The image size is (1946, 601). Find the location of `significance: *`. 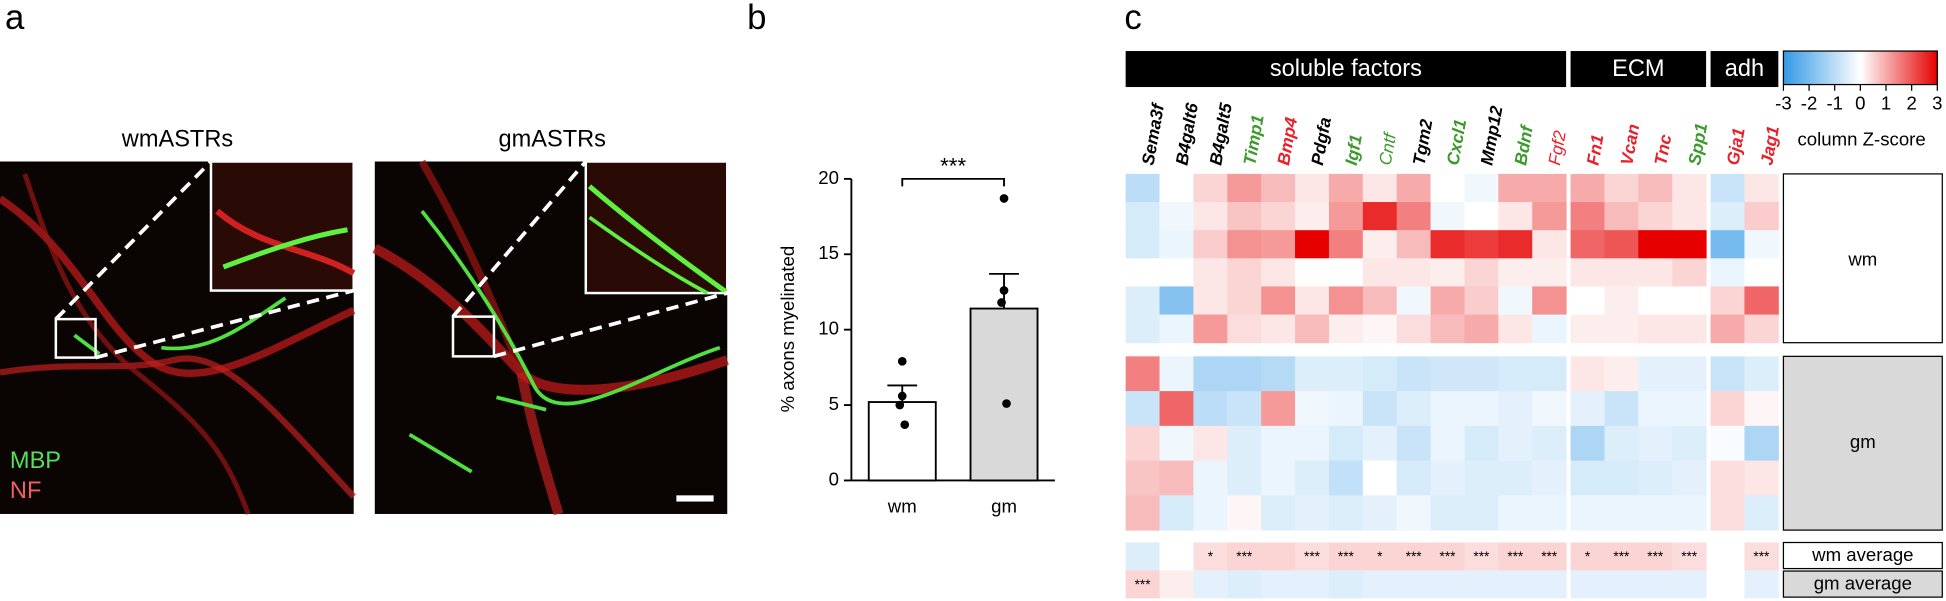

significance: * is located at coordinates (1588, 556).